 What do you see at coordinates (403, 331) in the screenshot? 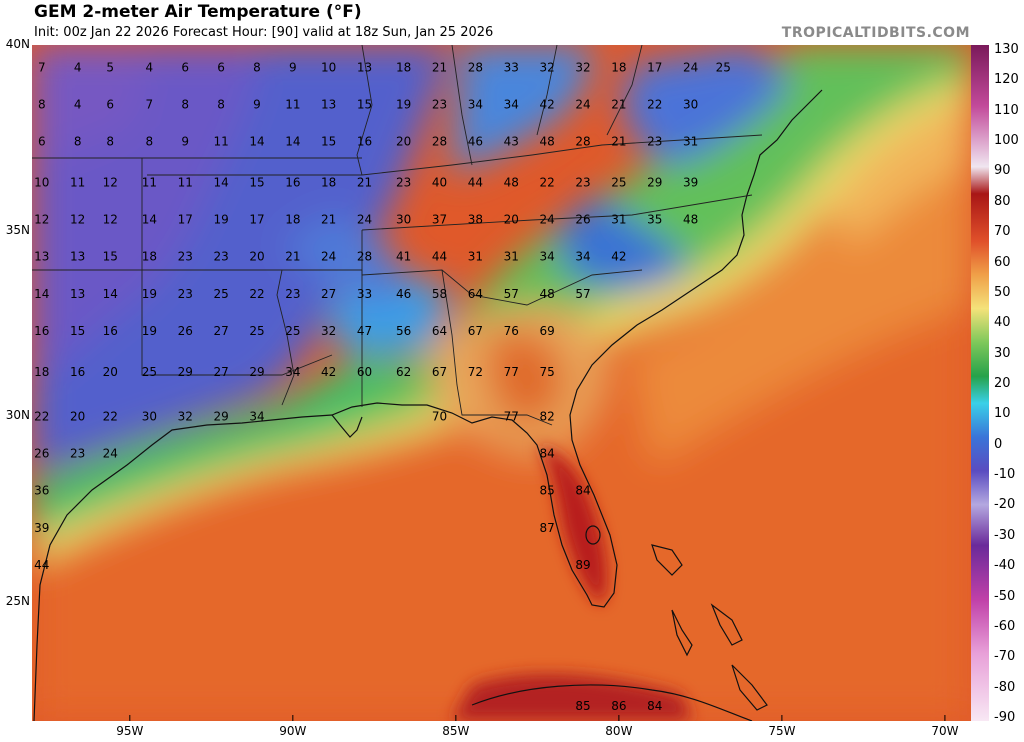
I see `station-temp-label: 56` at bounding box center [403, 331].